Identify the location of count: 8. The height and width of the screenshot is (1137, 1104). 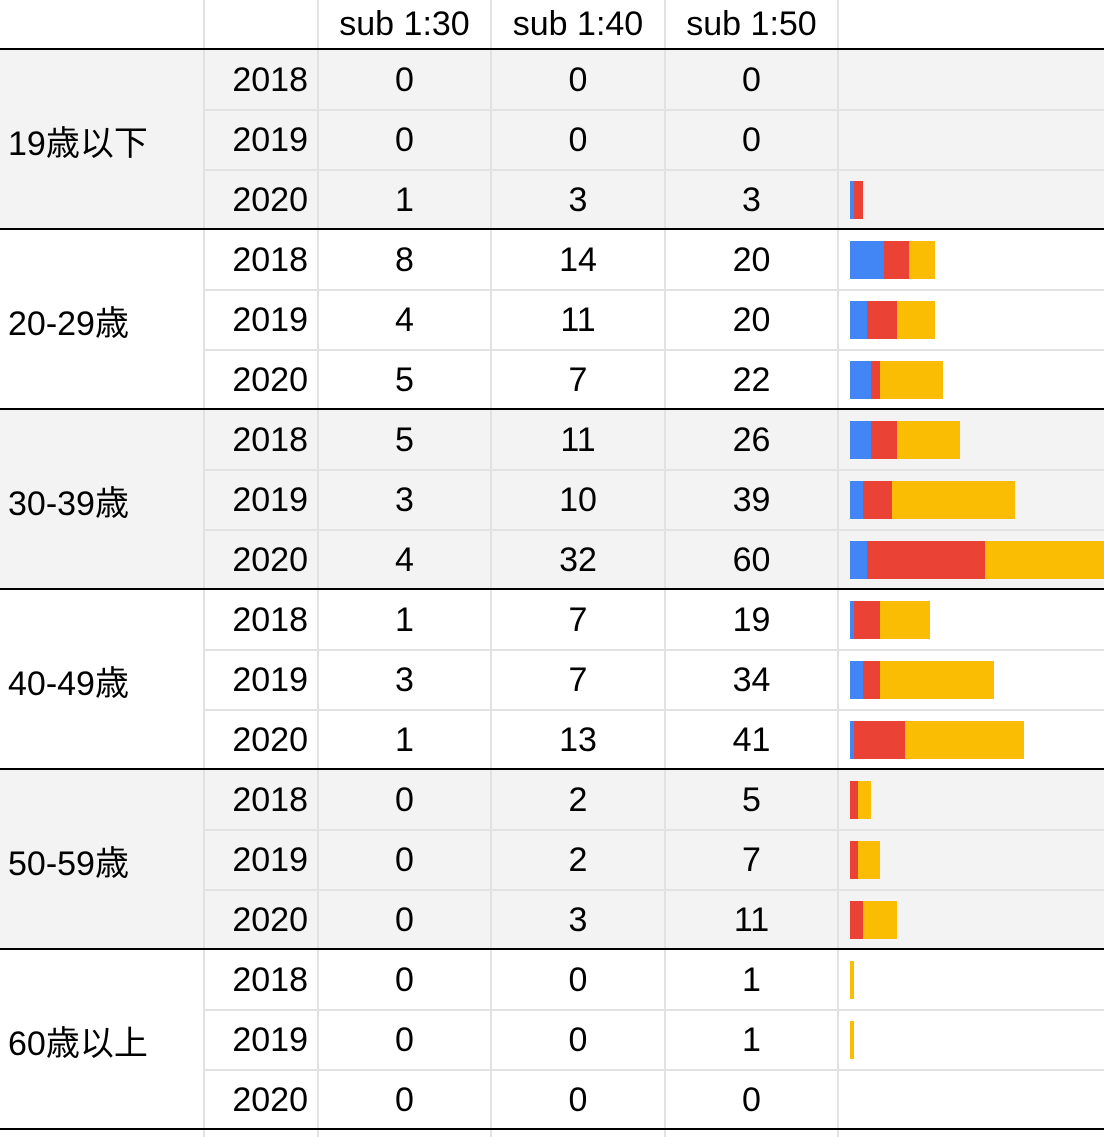
(404, 259).